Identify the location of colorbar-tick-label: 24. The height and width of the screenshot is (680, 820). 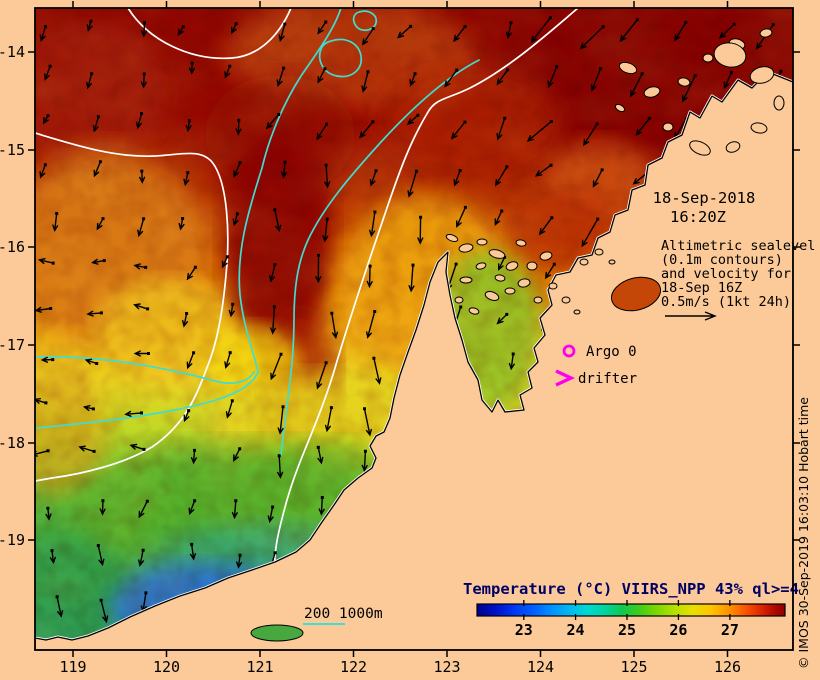
(576, 630).